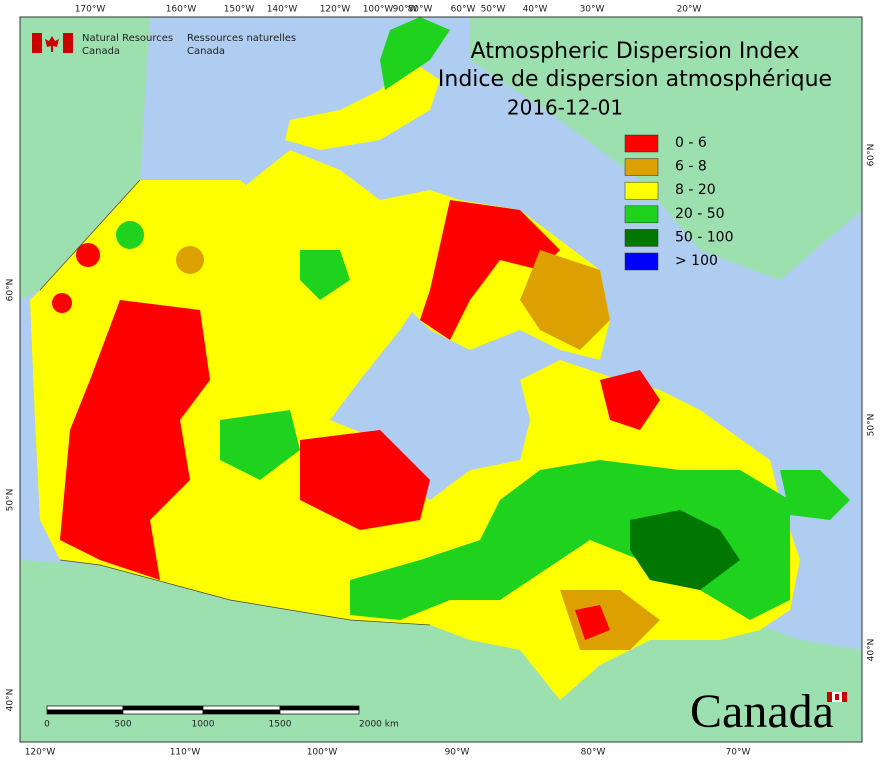 The width and height of the screenshot is (880, 760). What do you see at coordinates (685, 550) in the screenshot?
I see `region-darkgreen` at bounding box center [685, 550].